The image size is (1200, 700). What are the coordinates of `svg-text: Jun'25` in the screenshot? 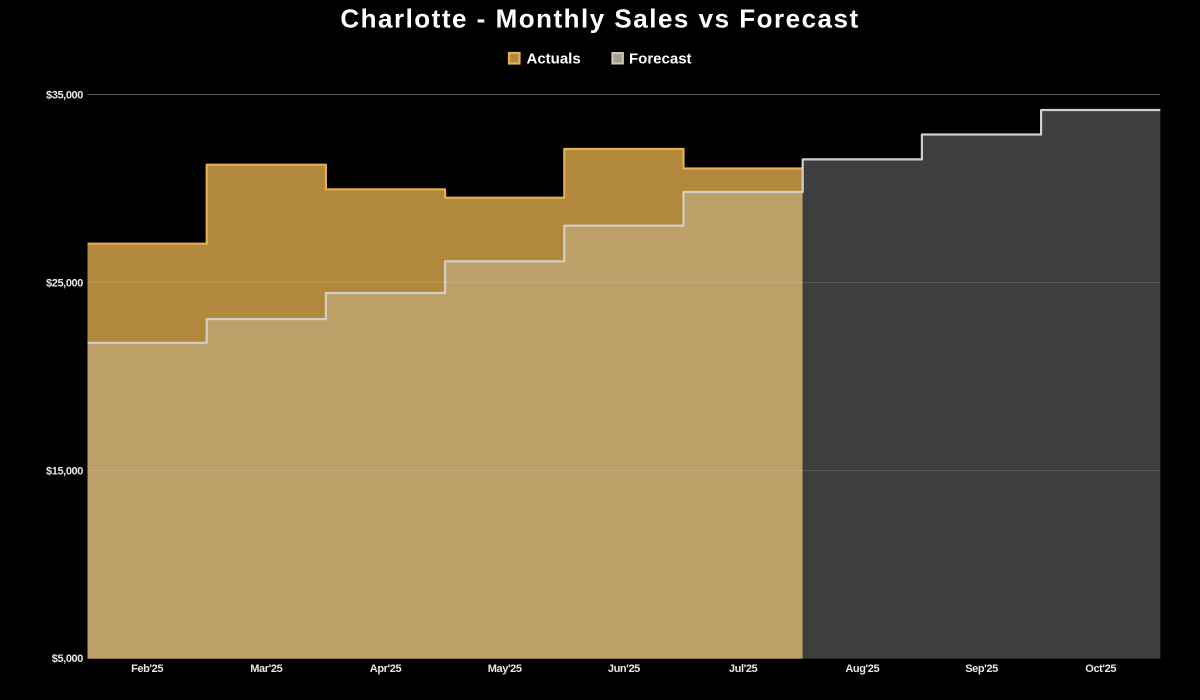 It's located at (624, 669).